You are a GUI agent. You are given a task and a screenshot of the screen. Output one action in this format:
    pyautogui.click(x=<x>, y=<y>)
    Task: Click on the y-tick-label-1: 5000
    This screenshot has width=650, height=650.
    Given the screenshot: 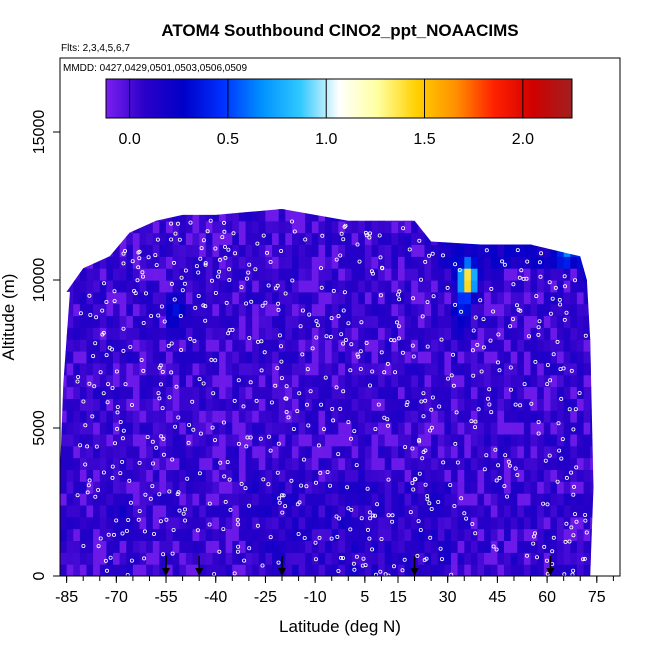 What is the action you would take?
    pyautogui.click(x=39, y=428)
    